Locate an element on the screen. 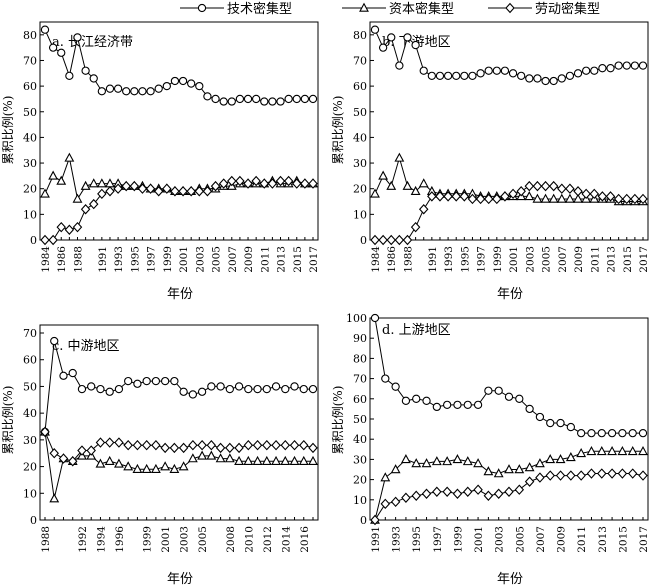  y-tick-label: 0 is located at coordinates (363, 240).